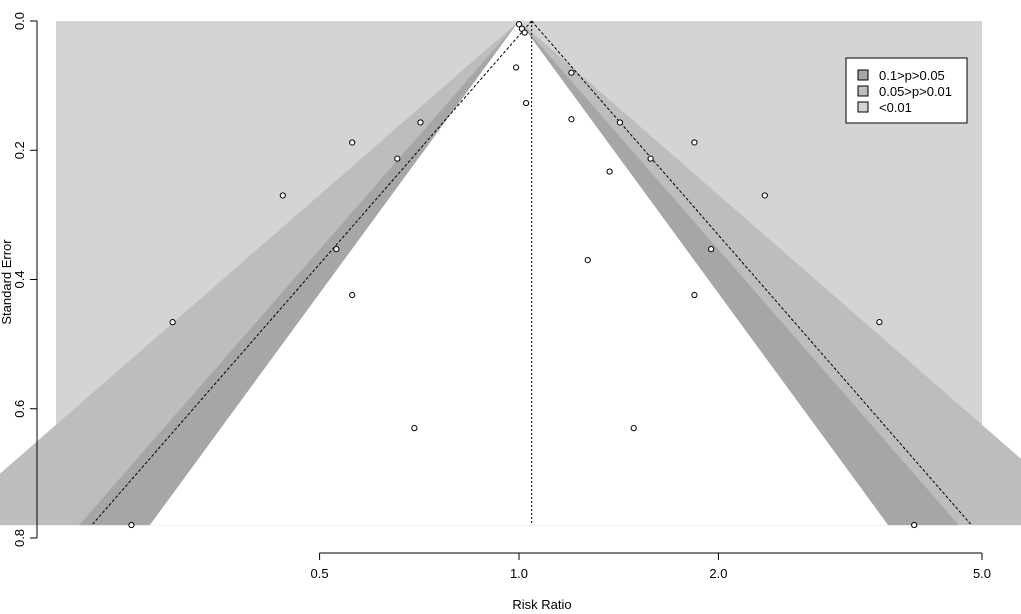 The image size is (1021, 614). What do you see at coordinates (19, 538) in the screenshot?
I see `y-tick-label: 0.8` at bounding box center [19, 538].